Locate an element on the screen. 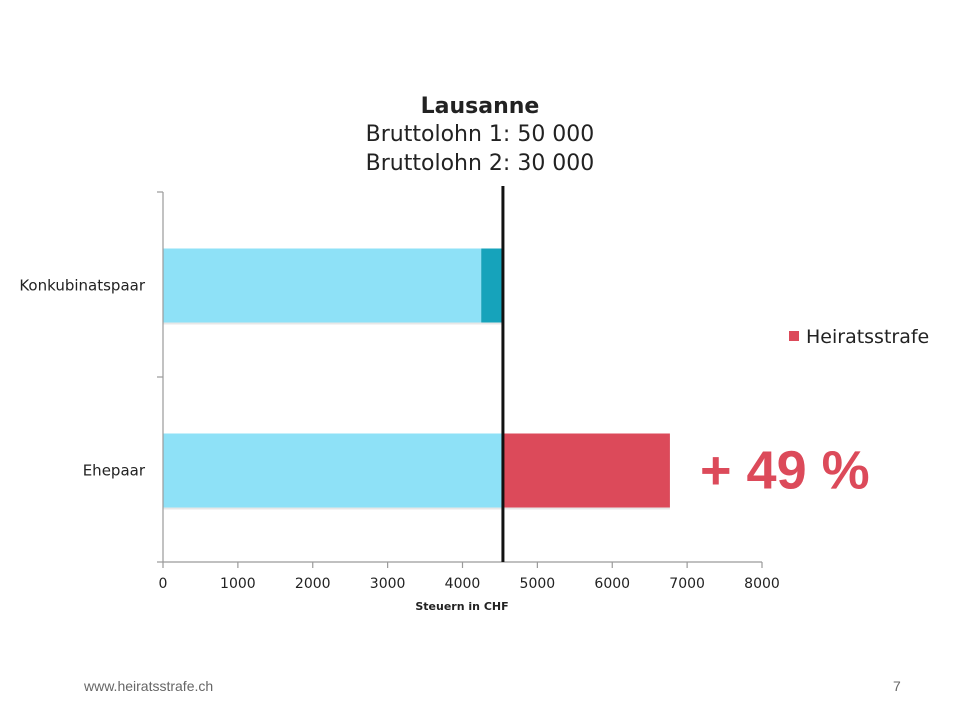 This screenshot has height=720, width=960. x-tick-label: 4000 is located at coordinates (463, 584).